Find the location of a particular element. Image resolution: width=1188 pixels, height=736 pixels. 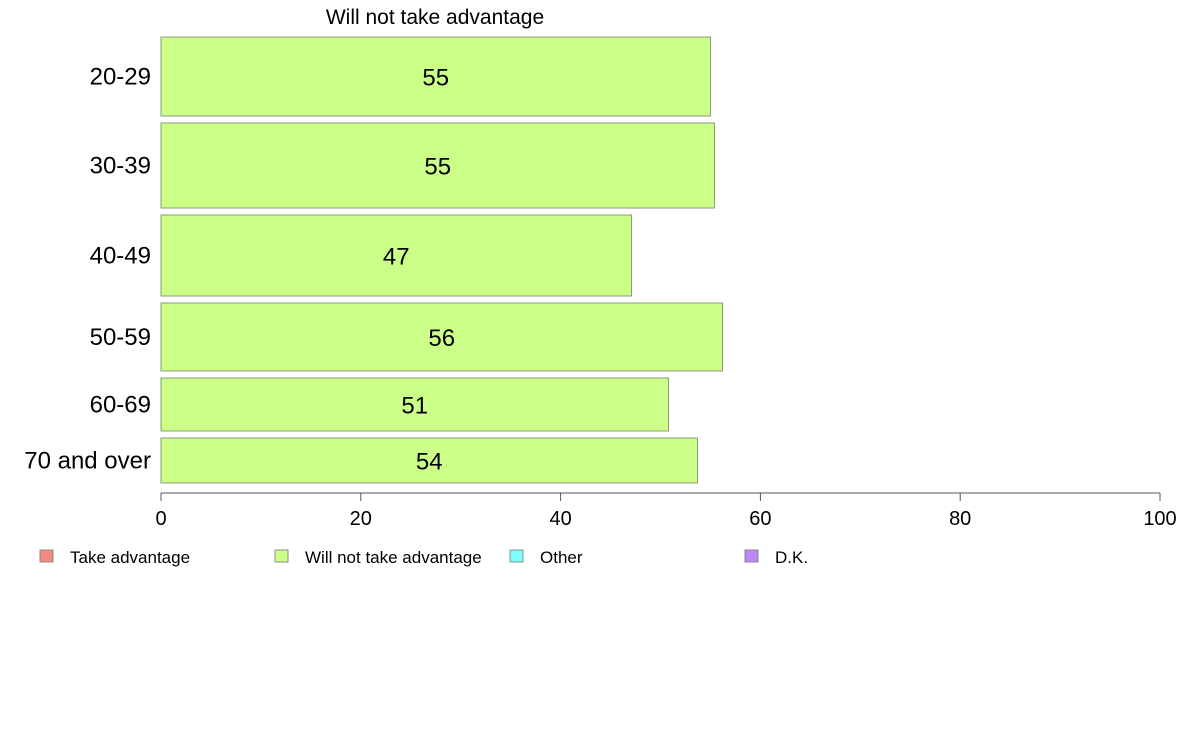

legend-label: Take advantage is located at coordinates (130, 557).